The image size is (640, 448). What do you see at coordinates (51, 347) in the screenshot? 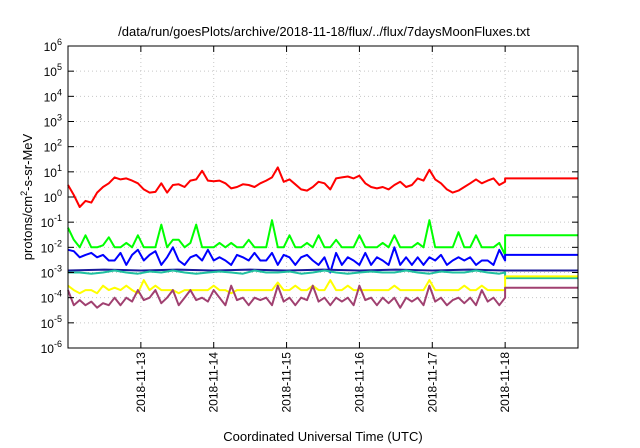
I see `y-tick-label: 10⁻⁶` at bounding box center [51, 347].